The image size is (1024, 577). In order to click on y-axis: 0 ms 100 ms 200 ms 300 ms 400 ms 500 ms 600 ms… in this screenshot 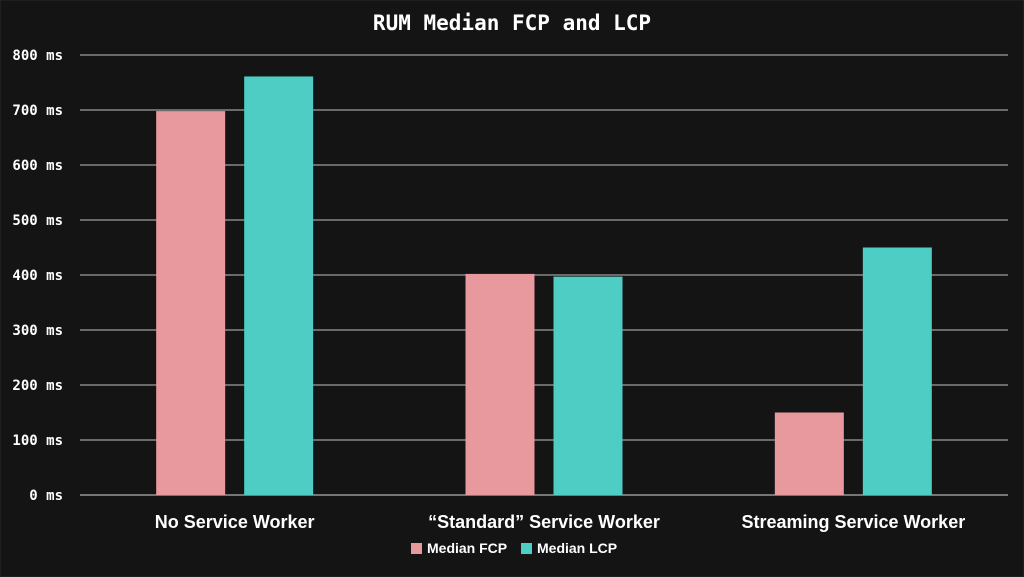, I will do `click(37, 276)`.